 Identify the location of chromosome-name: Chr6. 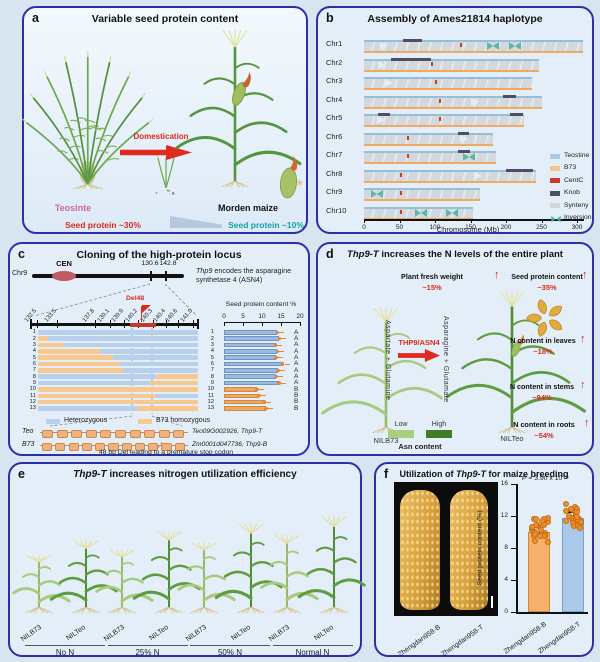
(334, 136).